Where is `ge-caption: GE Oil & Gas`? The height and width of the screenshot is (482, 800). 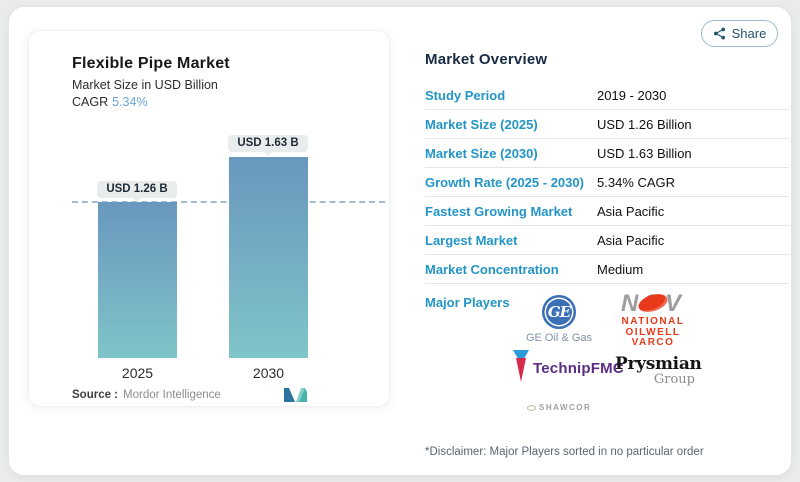 ge-caption: GE Oil & Gas is located at coordinates (559, 338).